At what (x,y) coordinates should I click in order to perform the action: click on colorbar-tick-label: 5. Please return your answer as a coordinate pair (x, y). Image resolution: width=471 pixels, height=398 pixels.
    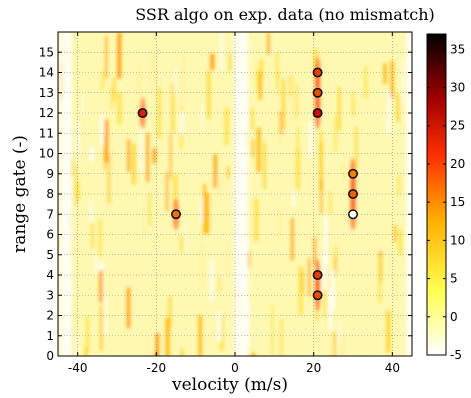
    Looking at the image, I should click on (454, 279).